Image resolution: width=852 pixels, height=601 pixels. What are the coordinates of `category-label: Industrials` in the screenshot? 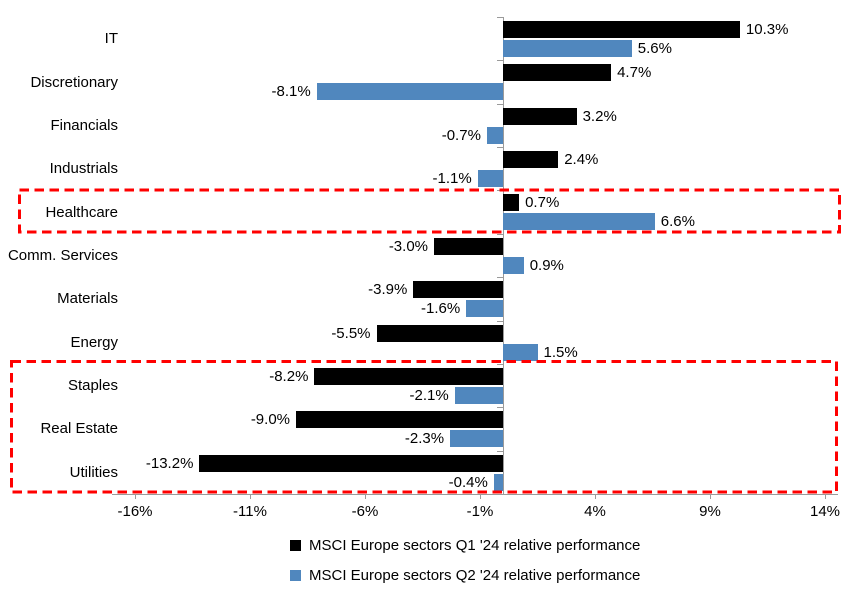 It's located at (83, 169).